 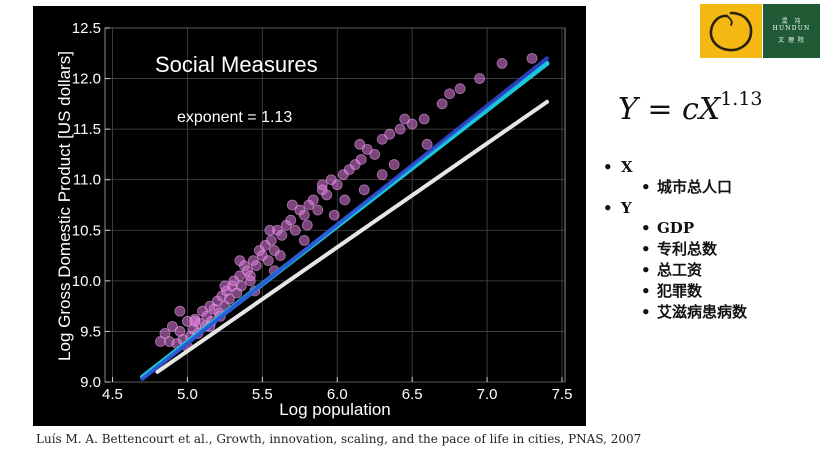 What do you see at coordinates (684, 291) in the screenshot?
I see `list-item: 犯罪数` at bounding box center [684, 291].